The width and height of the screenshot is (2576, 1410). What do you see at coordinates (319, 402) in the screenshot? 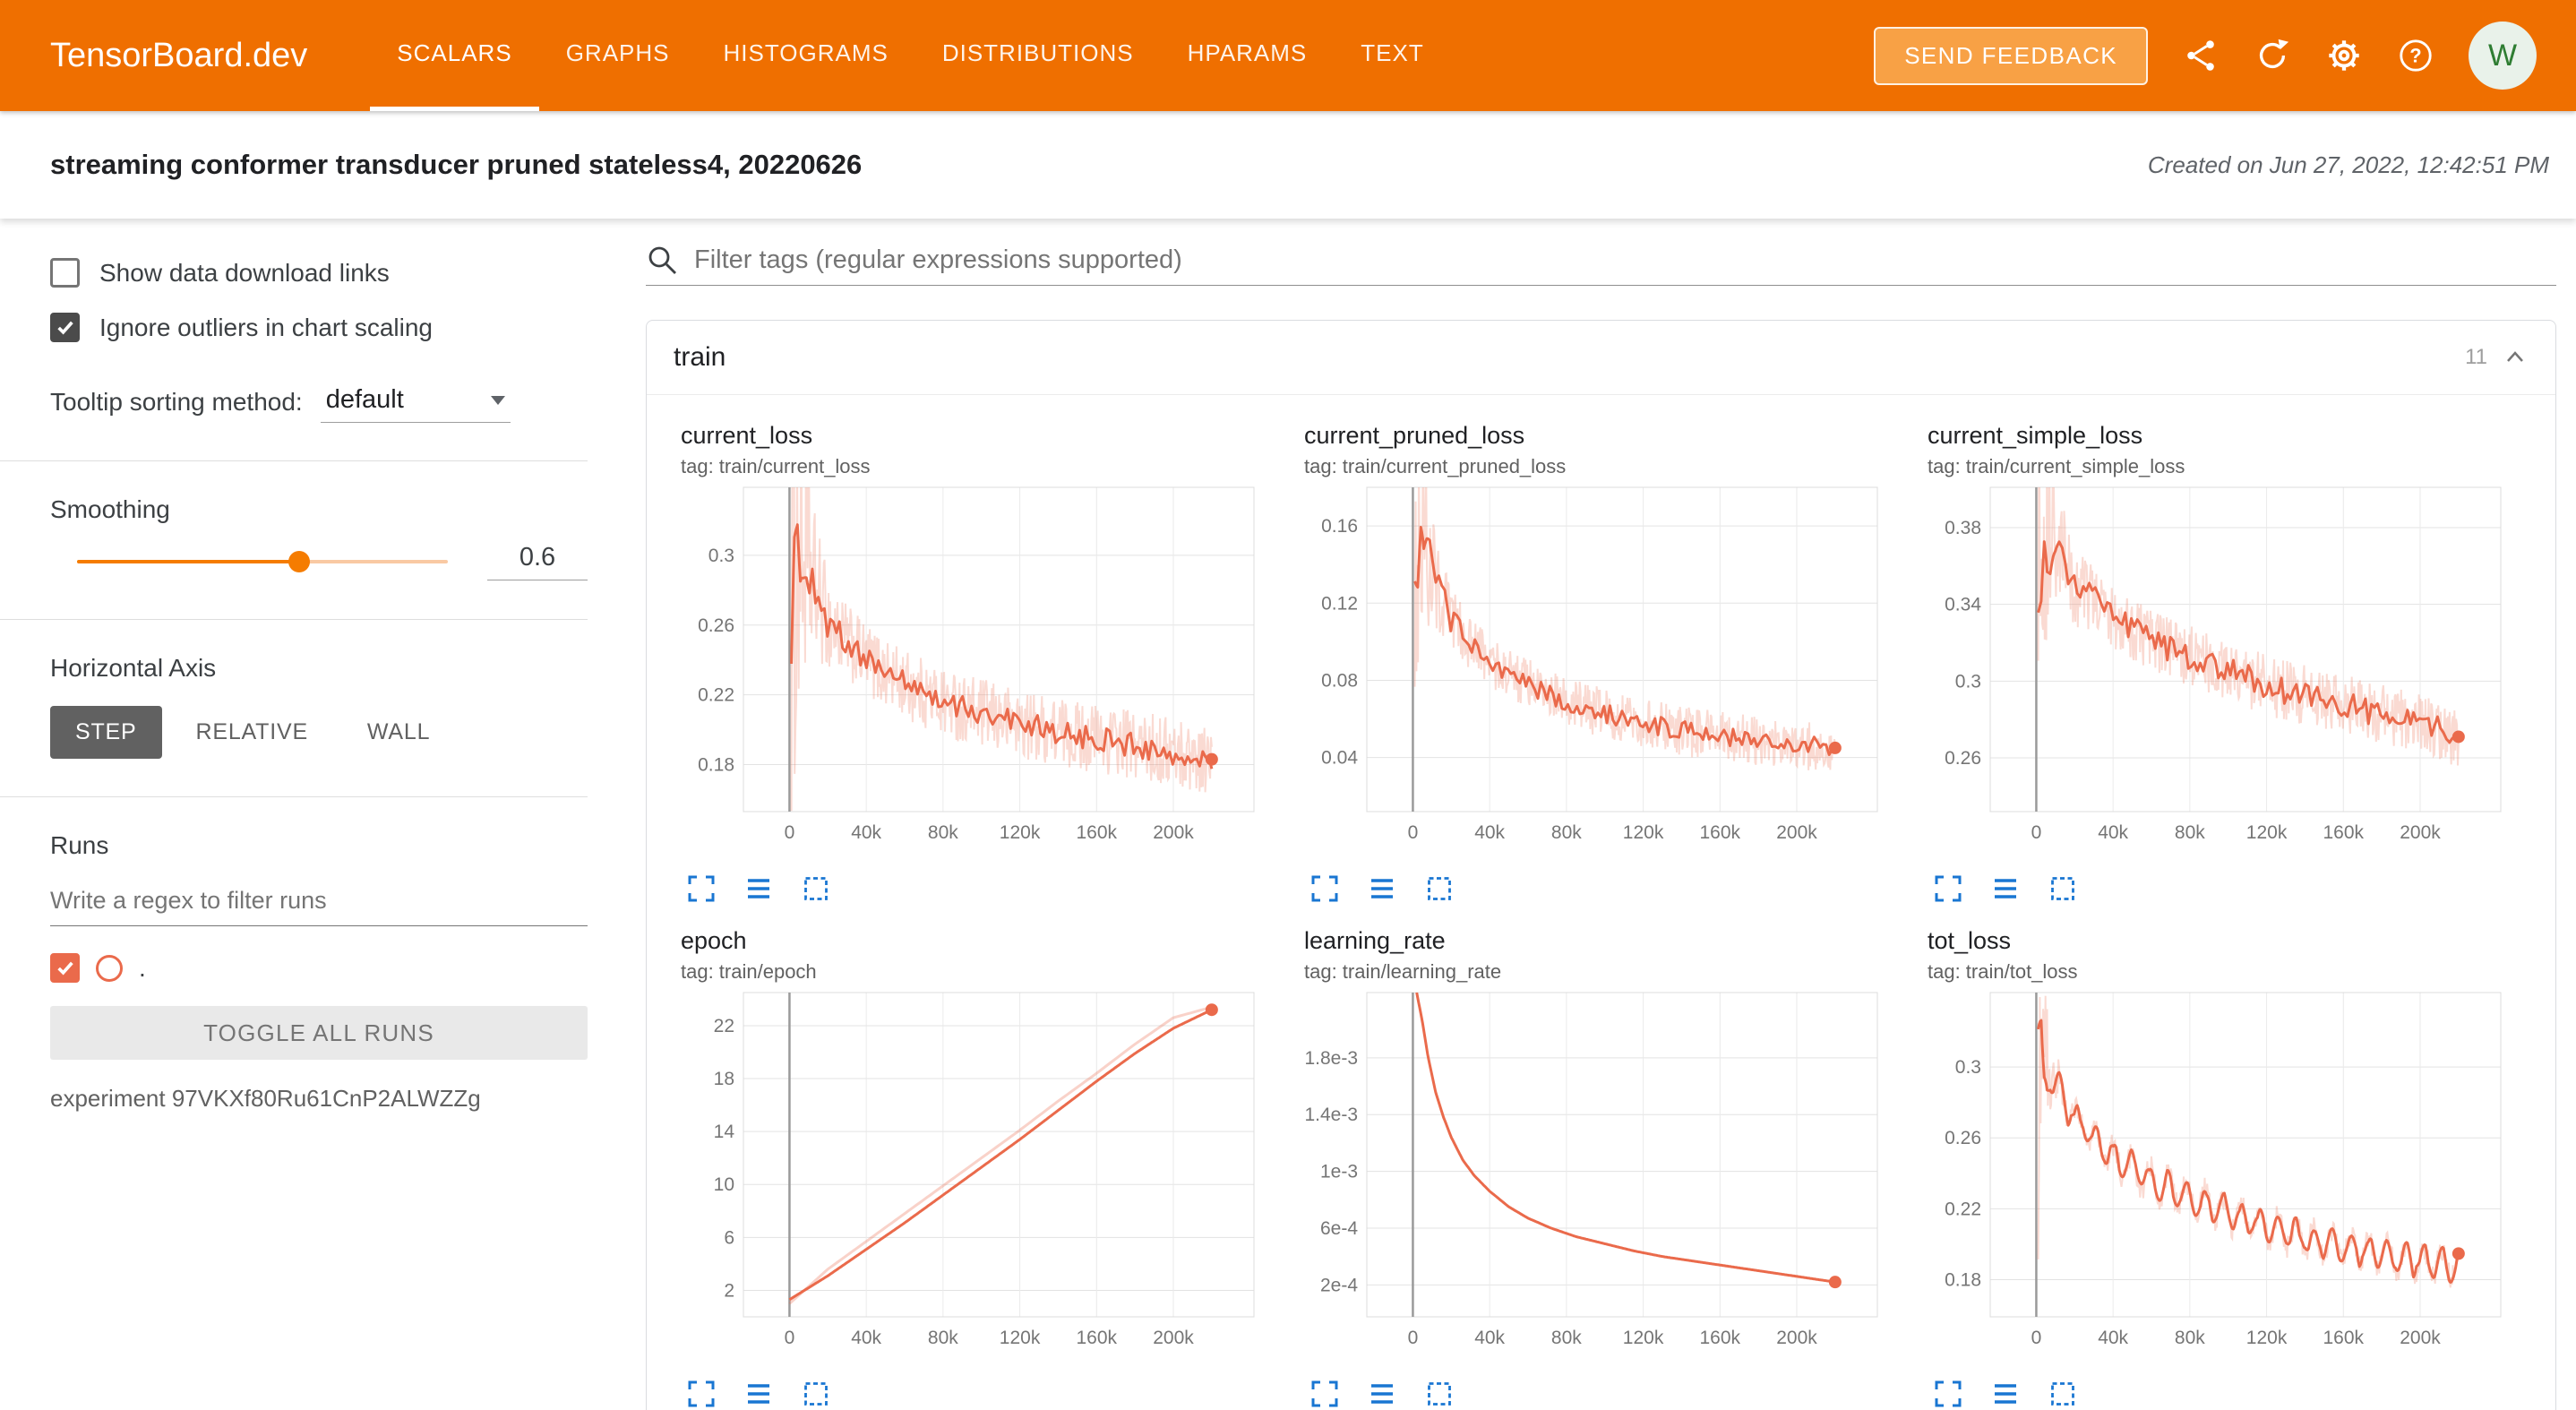
I see `tooltip-sorting-row: Tooltip sorting method: default` at bounding box center [319, 402].